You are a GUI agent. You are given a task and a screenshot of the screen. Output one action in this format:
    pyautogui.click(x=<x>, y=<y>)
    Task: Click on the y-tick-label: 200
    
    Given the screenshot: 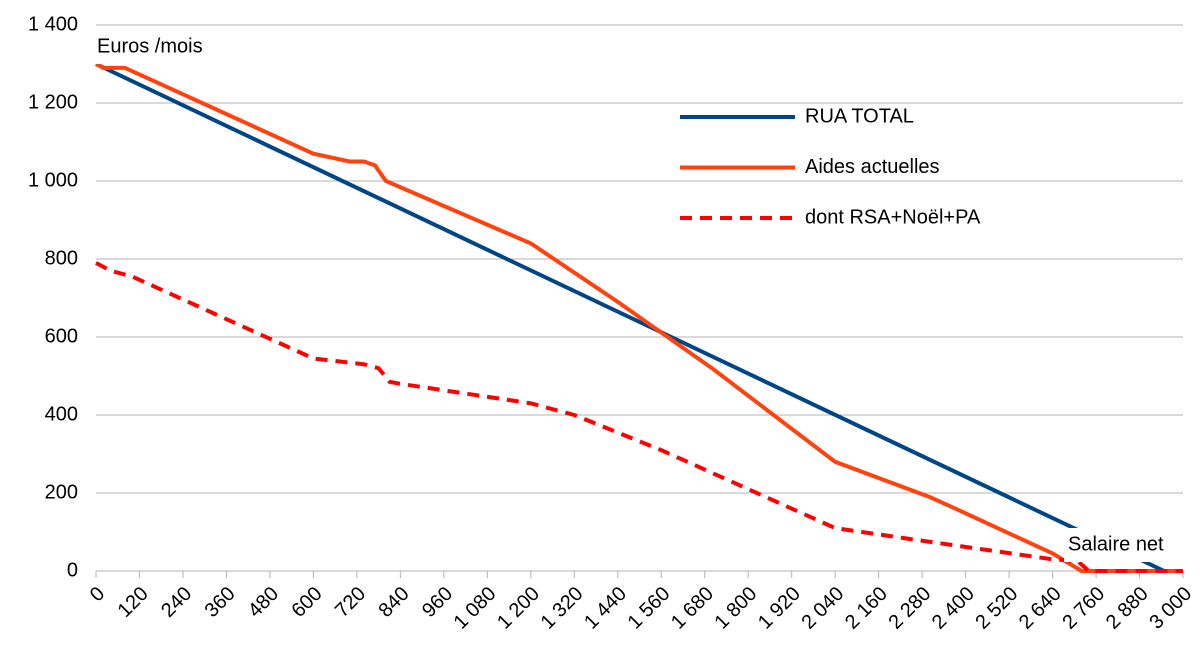 What is the action you would take?
    pyautogui.click(x=61, y=492)
    